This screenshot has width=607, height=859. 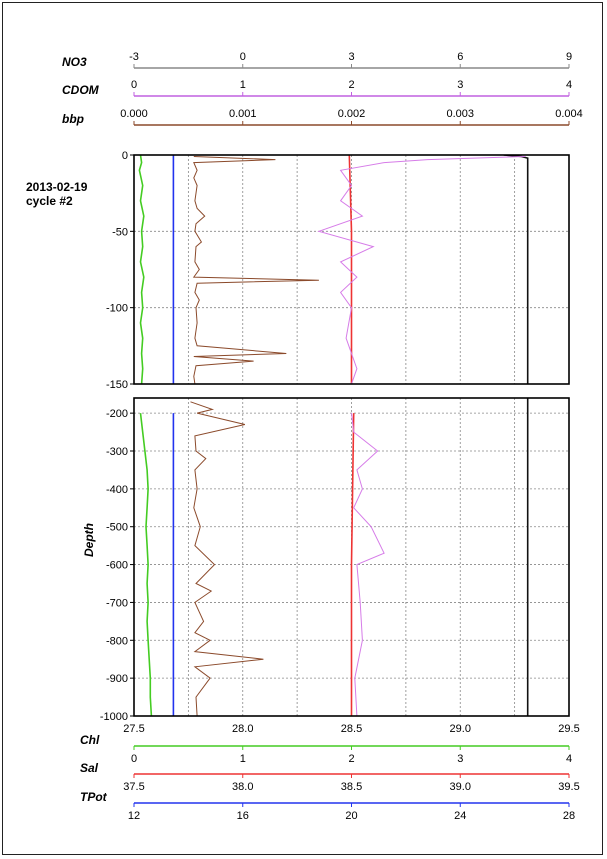 What do you see at coordinates (569, 85) in the screenshot?
I see `top-tick-label: 4` at bounding box center [569, 85].